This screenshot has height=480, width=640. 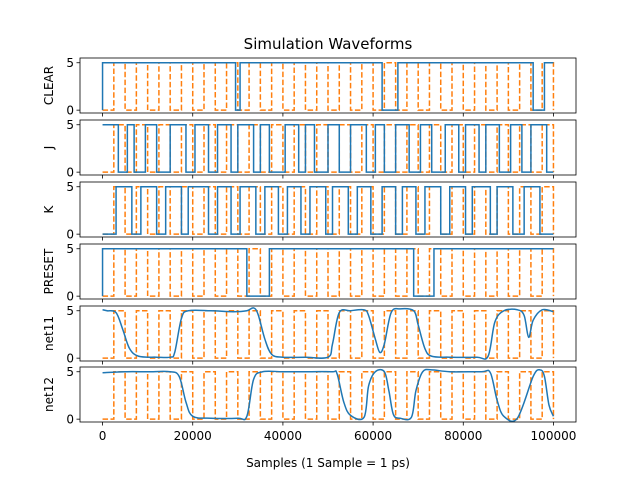 I want to click on x-tick-label: 60000, so click(x=373, y=436).